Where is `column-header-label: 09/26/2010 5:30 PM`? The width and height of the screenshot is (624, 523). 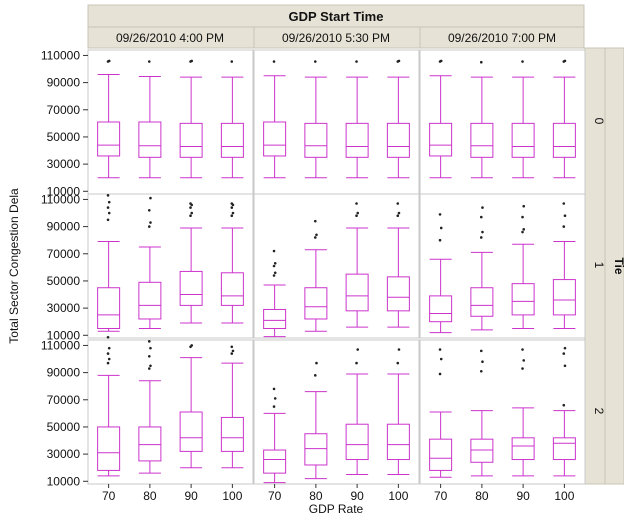 column-header-label: 09/26/2010 5:30 PM is located at coordinates (336, 38).